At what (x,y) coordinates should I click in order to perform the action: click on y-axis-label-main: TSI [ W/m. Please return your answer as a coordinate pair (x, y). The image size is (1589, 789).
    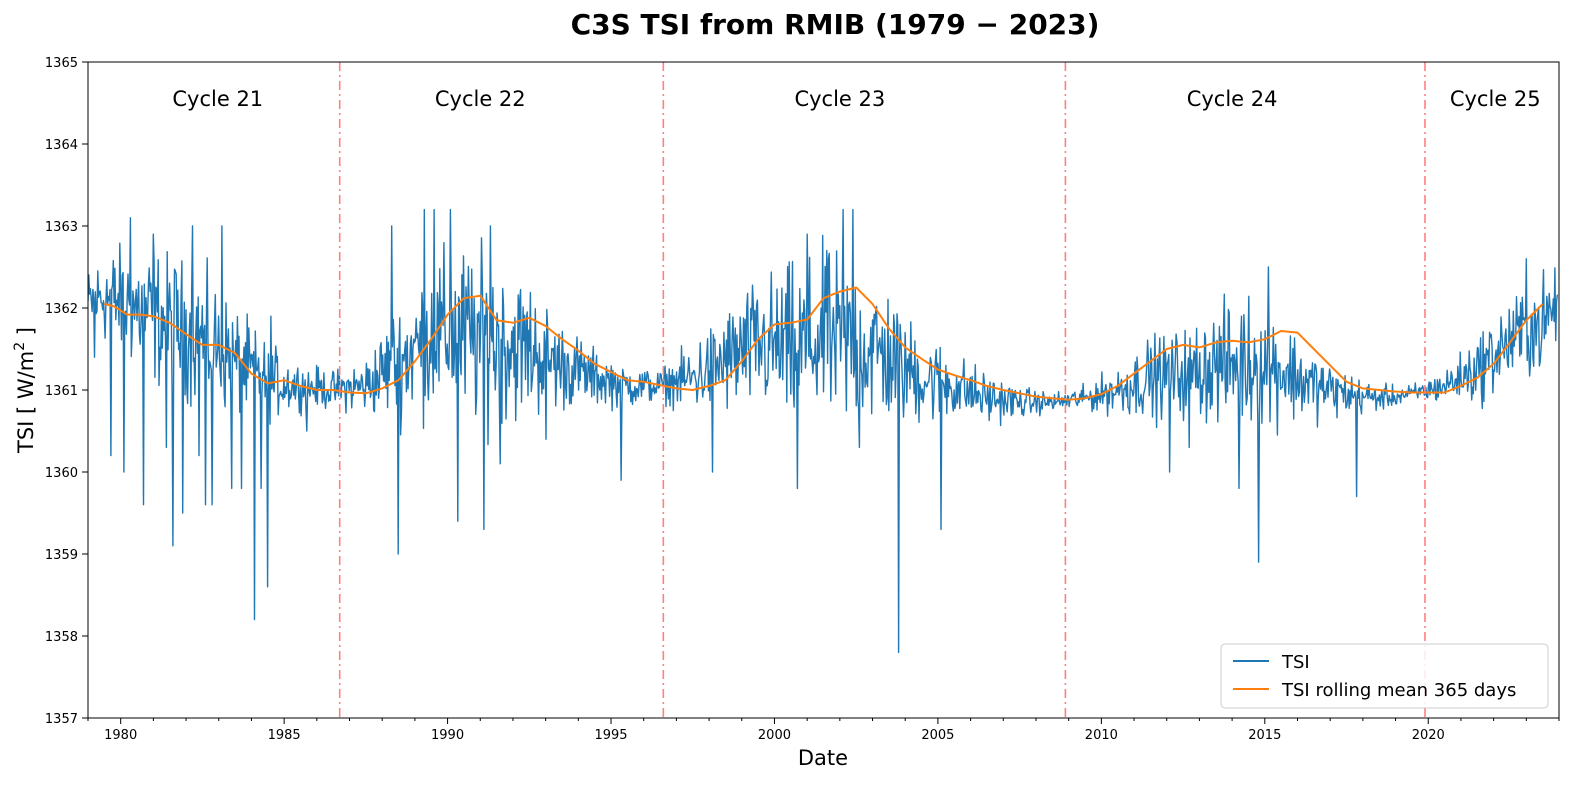
    Looking at the image, I should click on (26, 402).